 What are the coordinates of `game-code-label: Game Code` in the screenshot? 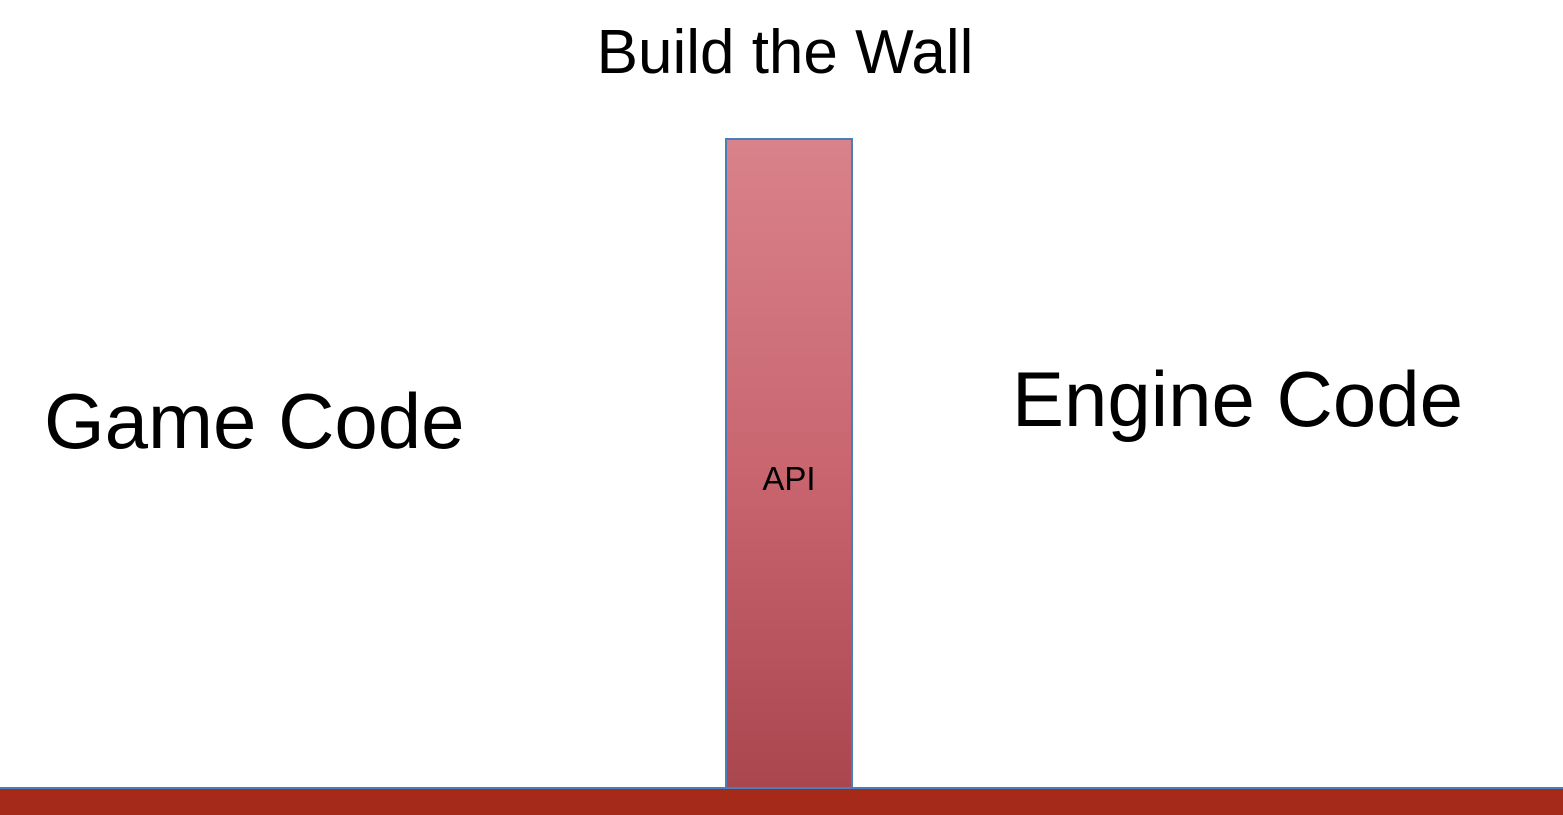 It's located at (254, 421).